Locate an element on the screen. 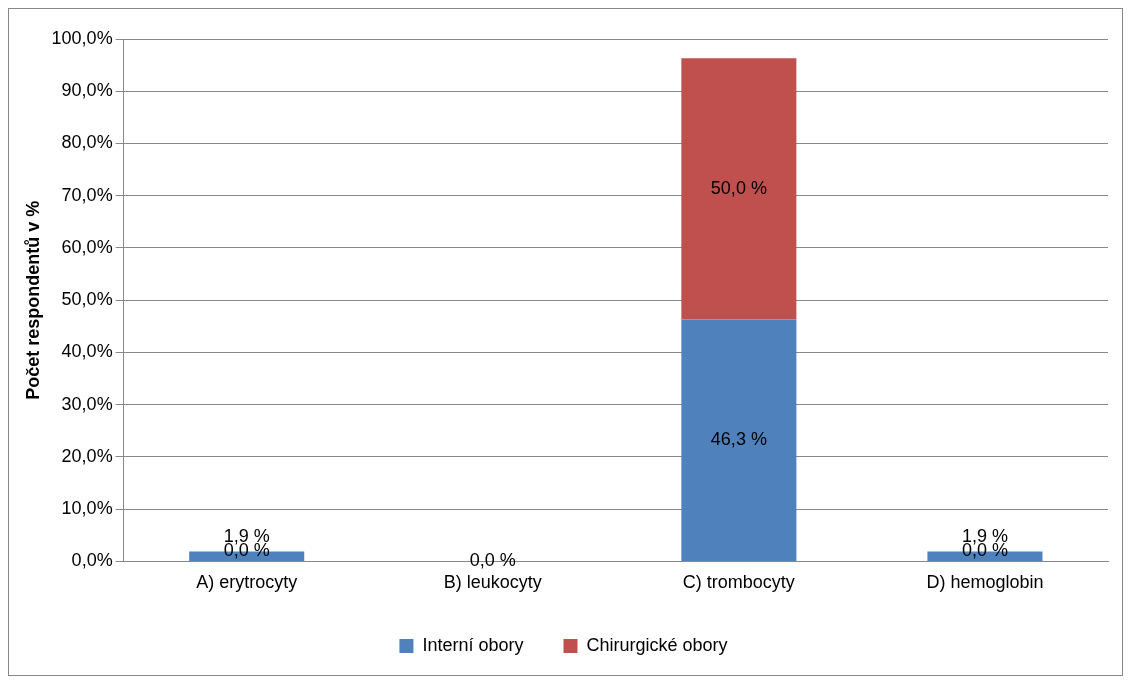 This screenshot has height=686, width=1133. y-tick-label: 40,0% is located at coordinates (87, 351).